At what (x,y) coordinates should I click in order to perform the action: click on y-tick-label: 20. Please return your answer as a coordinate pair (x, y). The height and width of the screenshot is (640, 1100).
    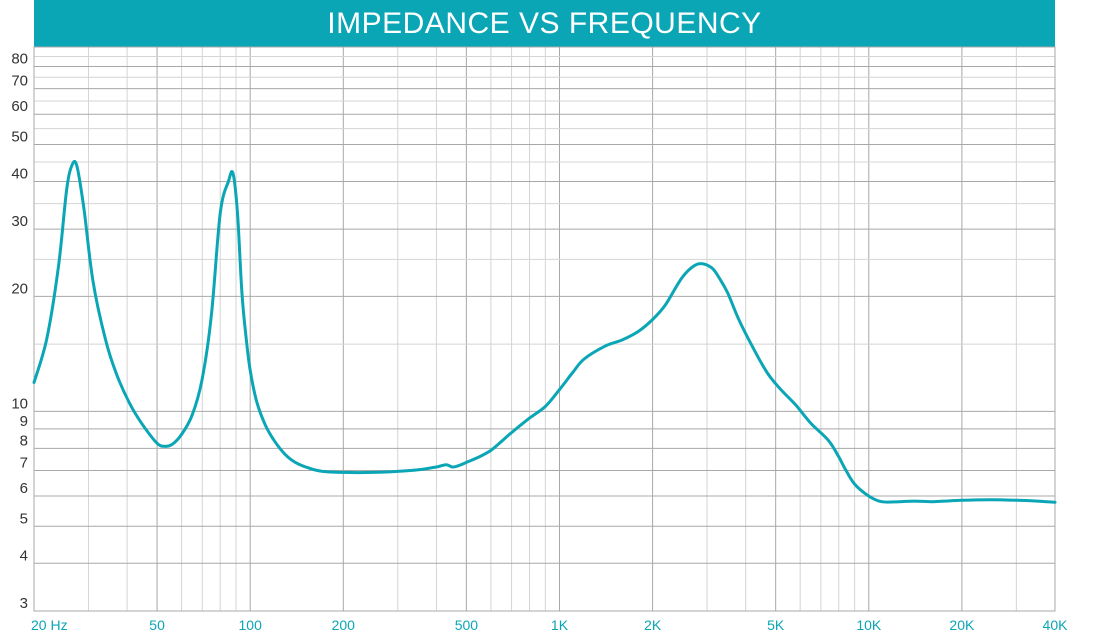
    Looking at the image, I should click on (19, 288).